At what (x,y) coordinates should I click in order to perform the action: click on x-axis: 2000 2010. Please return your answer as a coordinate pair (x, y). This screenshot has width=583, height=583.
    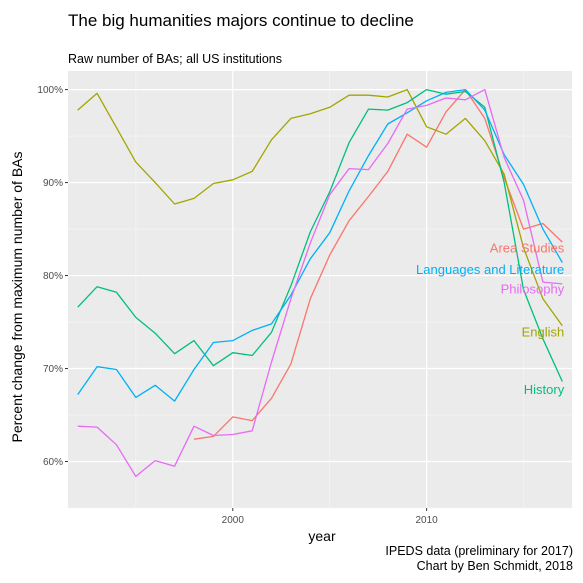
    Looking at the image, I should click on (330, 517).